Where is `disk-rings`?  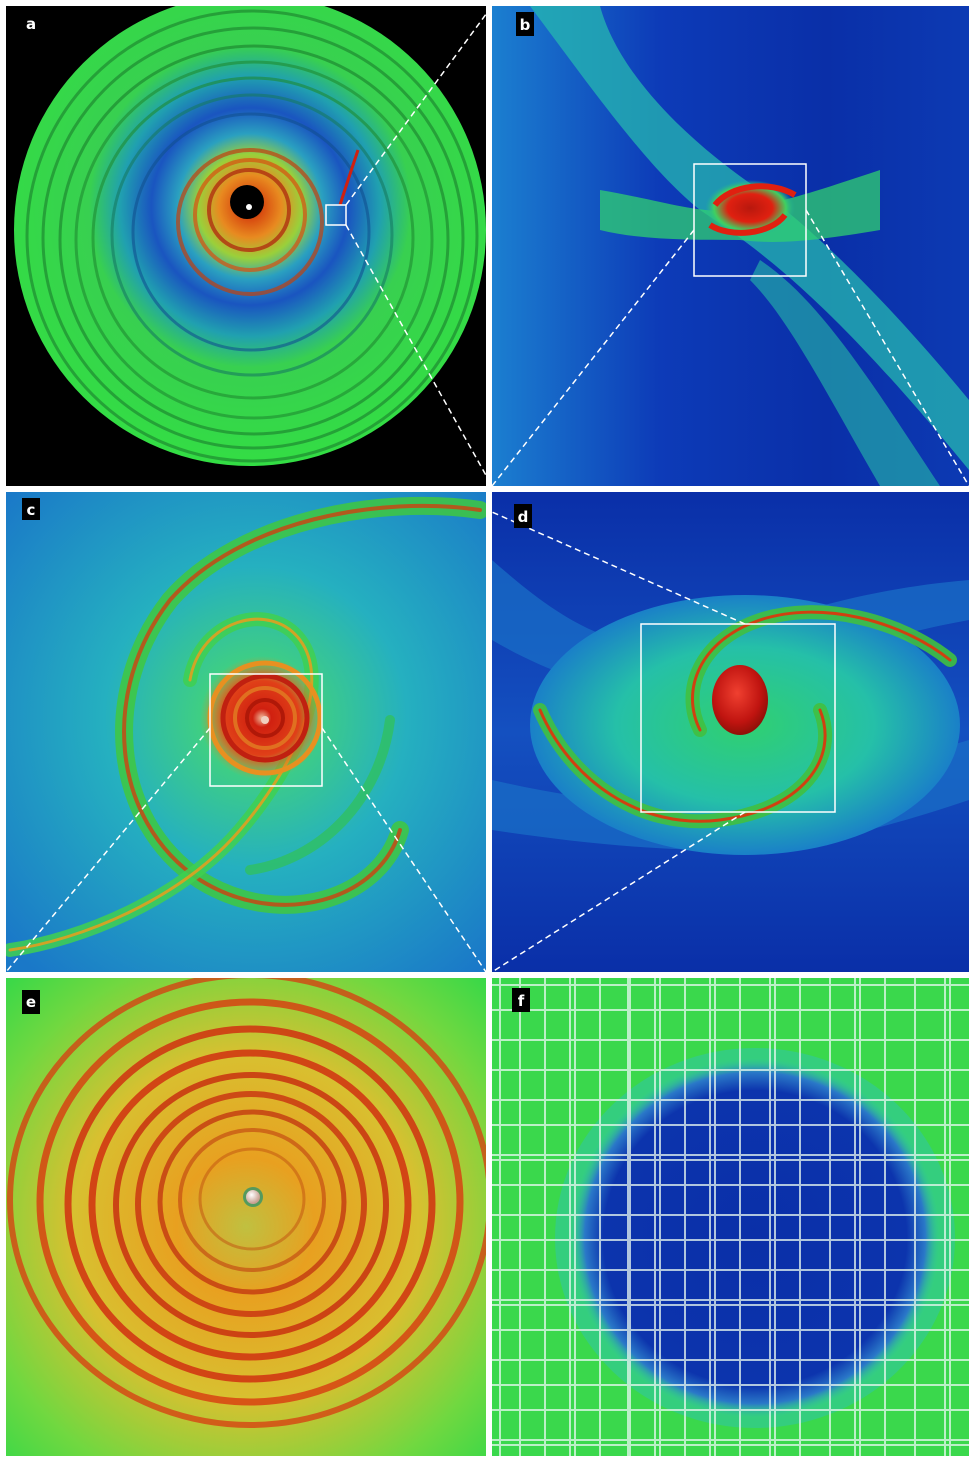 disk-rings is located at coordinates (252, 236).